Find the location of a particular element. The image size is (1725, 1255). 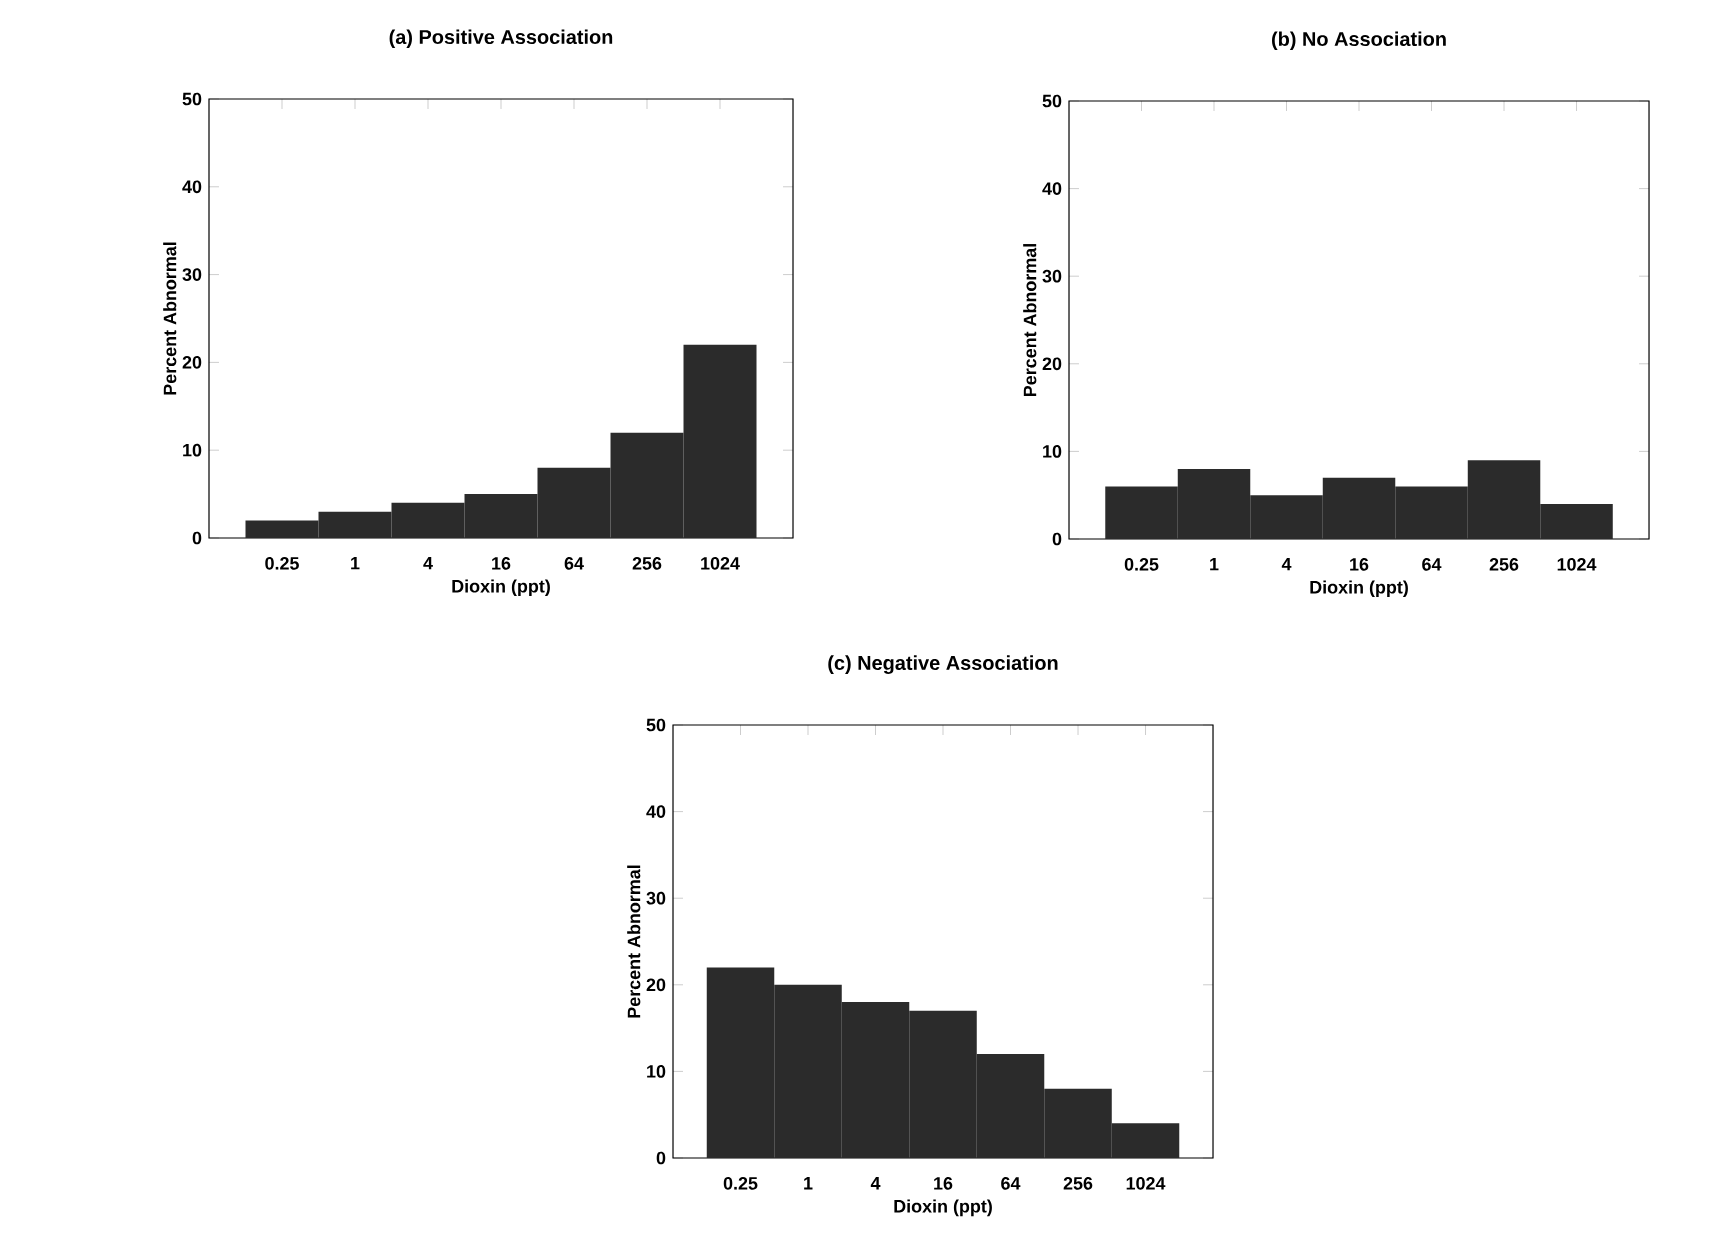

chart-title: (b) No Association is located at coordinates (1359, 40).